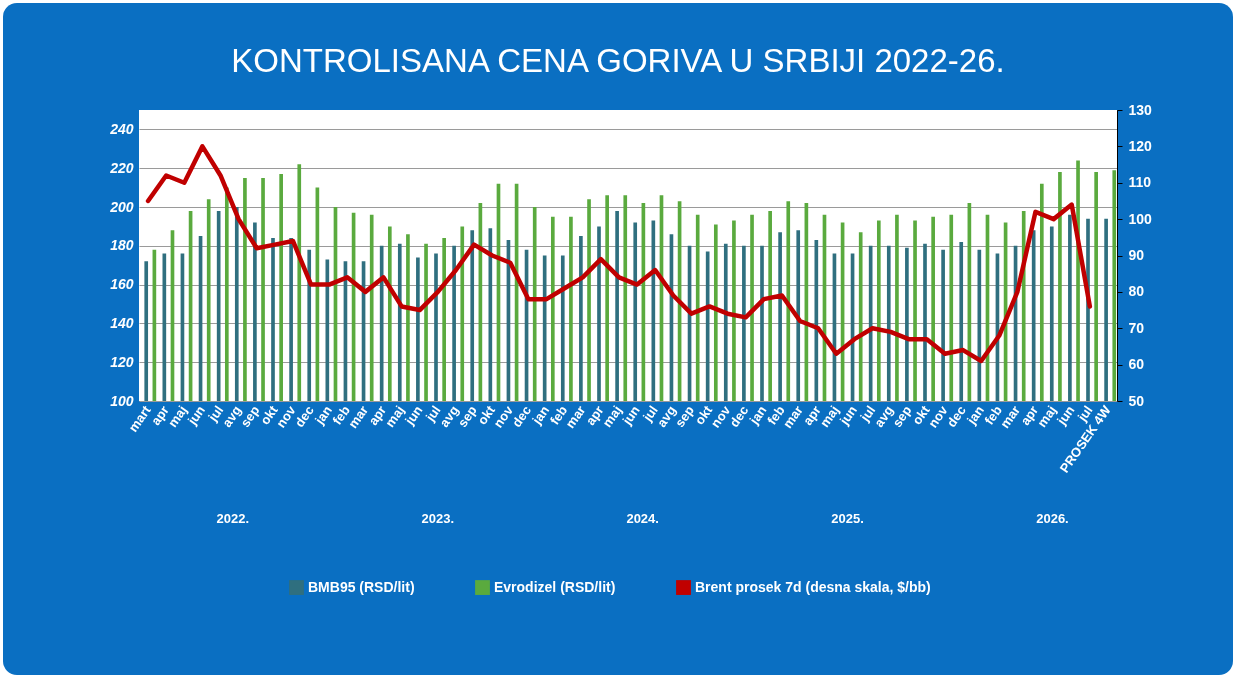 This screenshot has height=678, width=1236. Describe the element at coordinates (1085, 413) in the screenshot. I see `x-tick-label: jul` at that location.